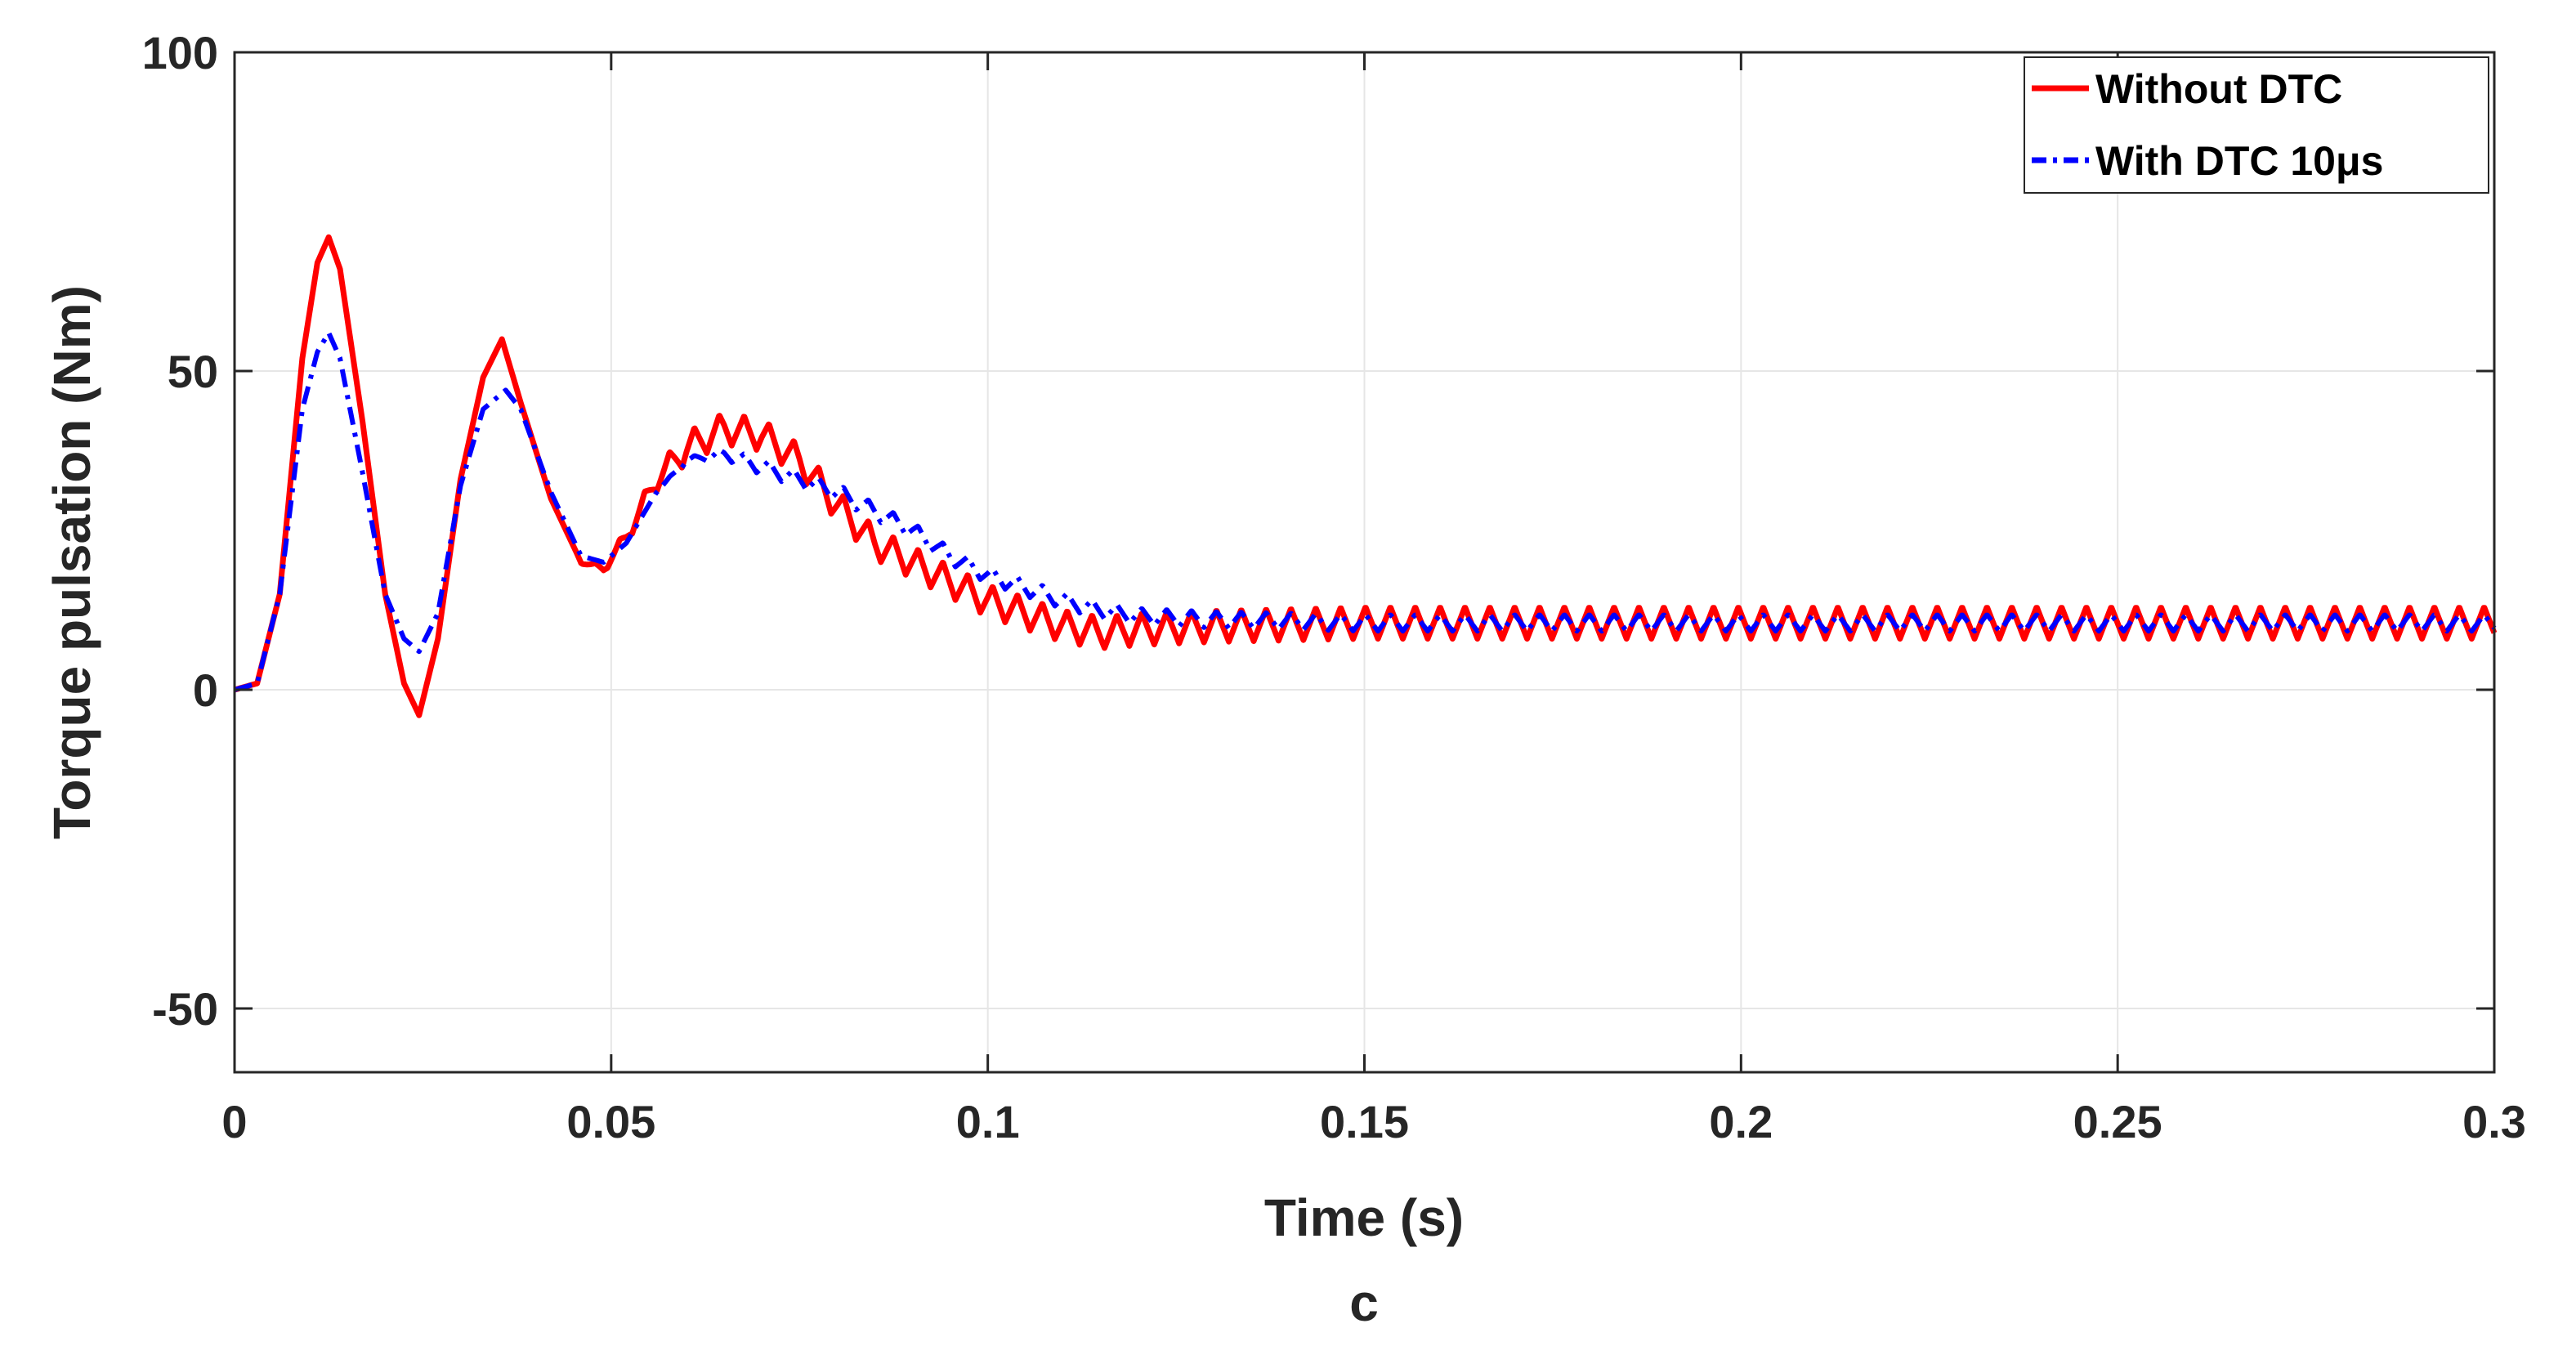  I want to click on x-tick-label: 0.25, so click(2117, 1121).